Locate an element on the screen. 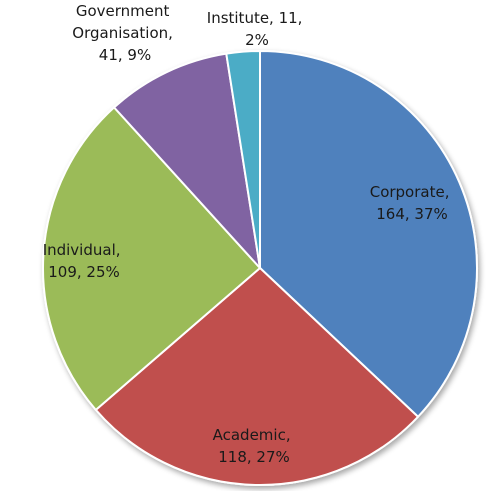  label-corporate-line2: 164, 37% is located at coordinates (412, 214).